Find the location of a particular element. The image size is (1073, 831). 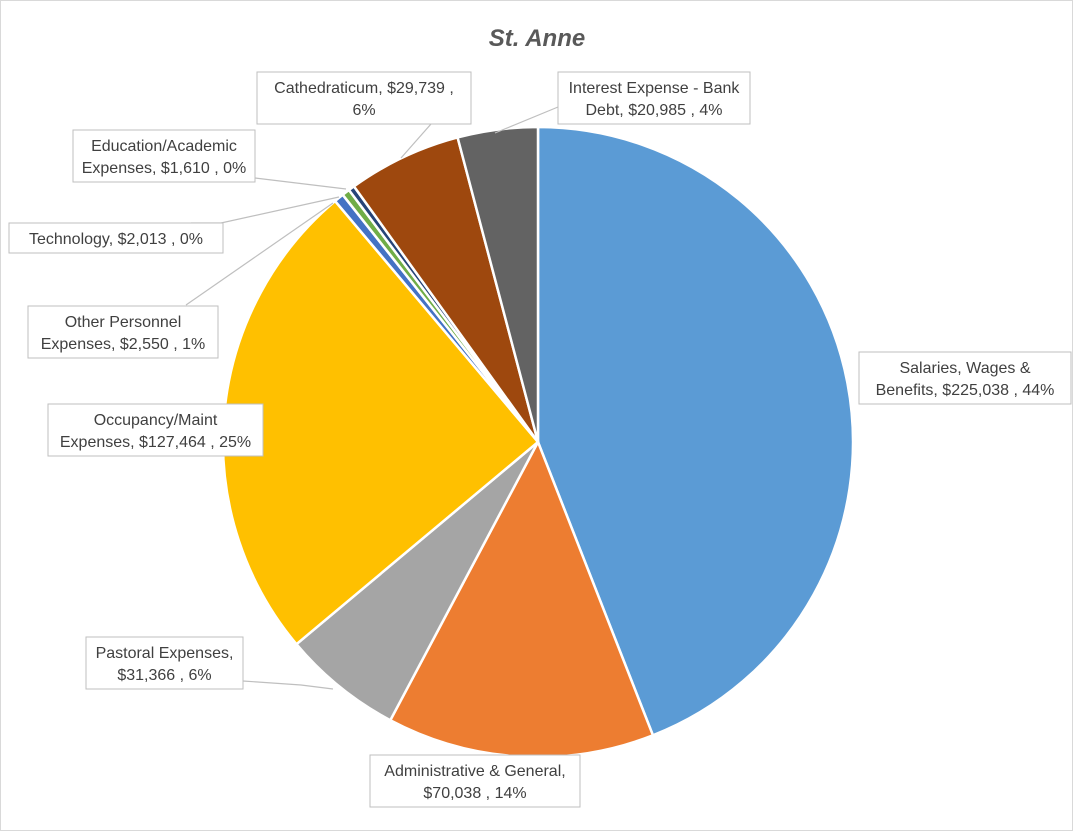

data-label-7: Education/Academic Expenses, $1,610 , 0% is located at coordinates (164, 156).